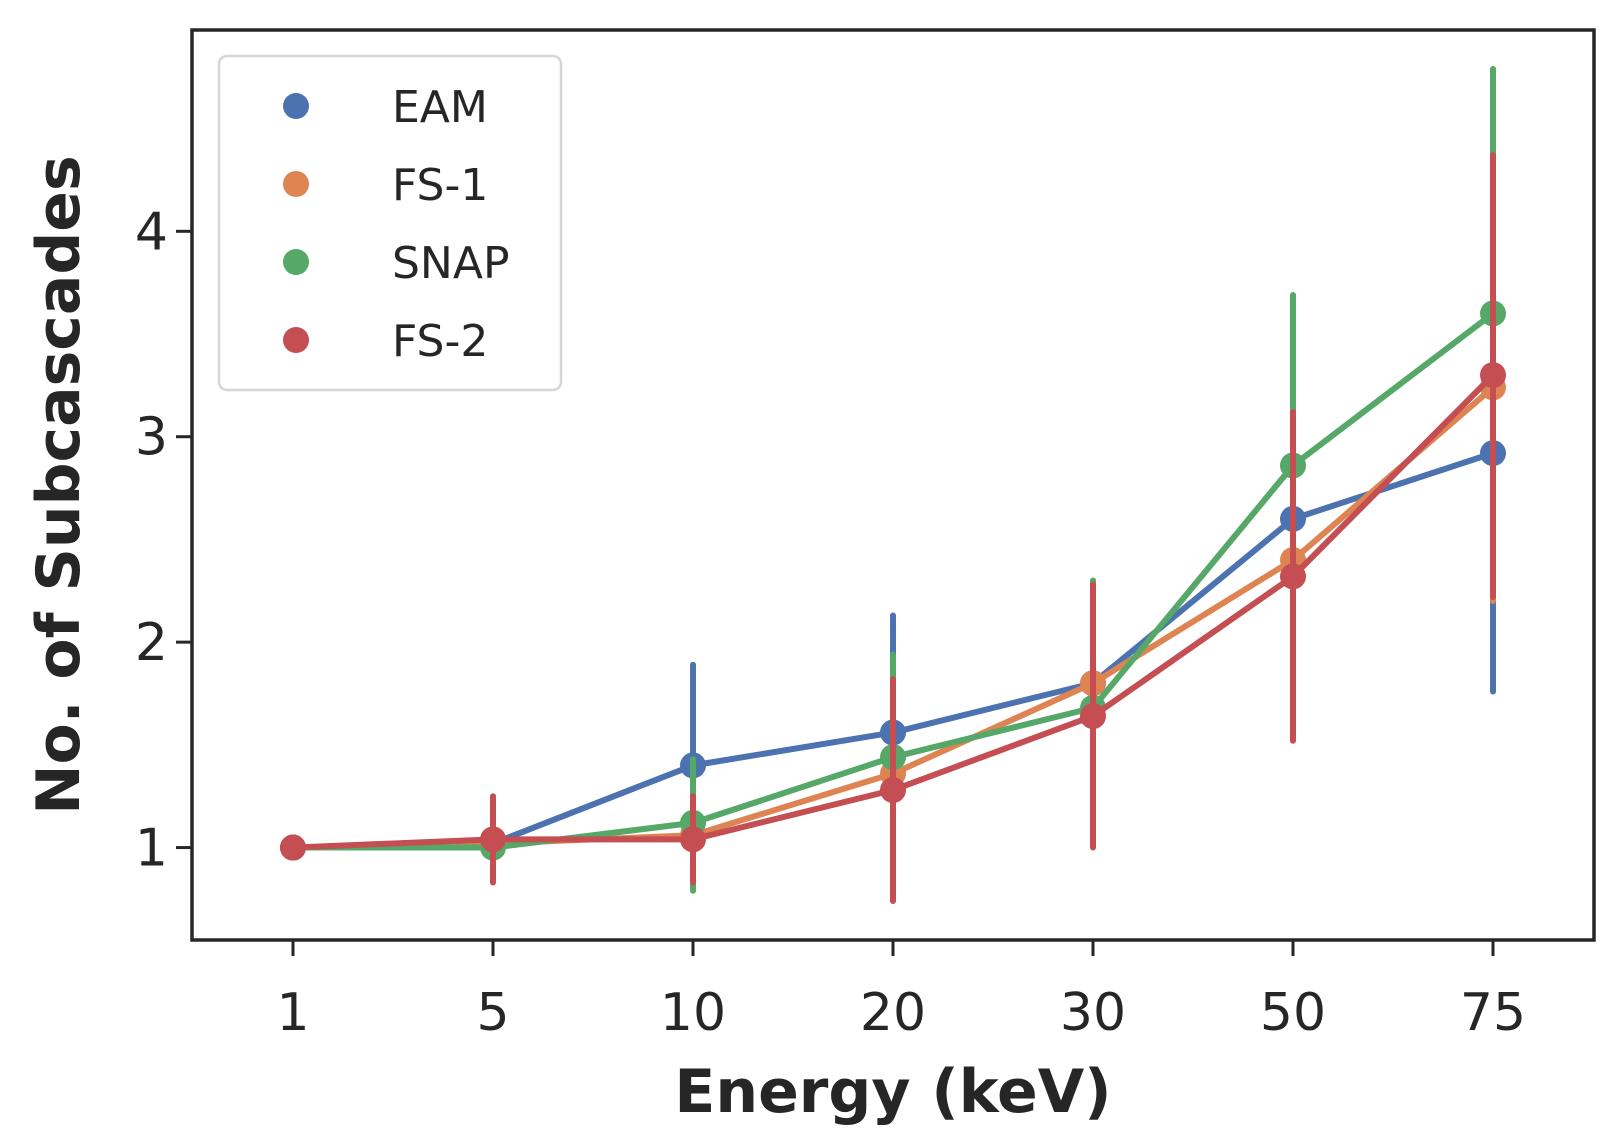  Describe the element at coordinates (151, 232) in the screenshot. I see `y-tick-label: 4` at that location.